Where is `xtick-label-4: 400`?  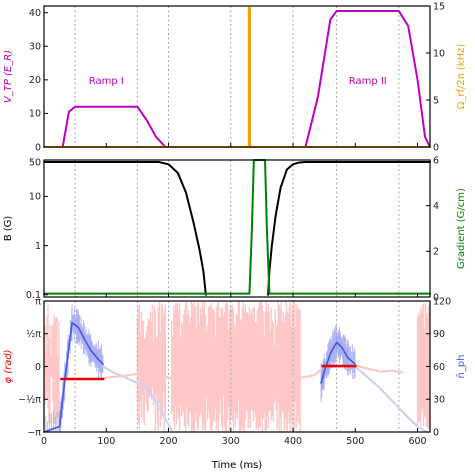 xtick-label-4: 400 is located at coordinates (293, 441).